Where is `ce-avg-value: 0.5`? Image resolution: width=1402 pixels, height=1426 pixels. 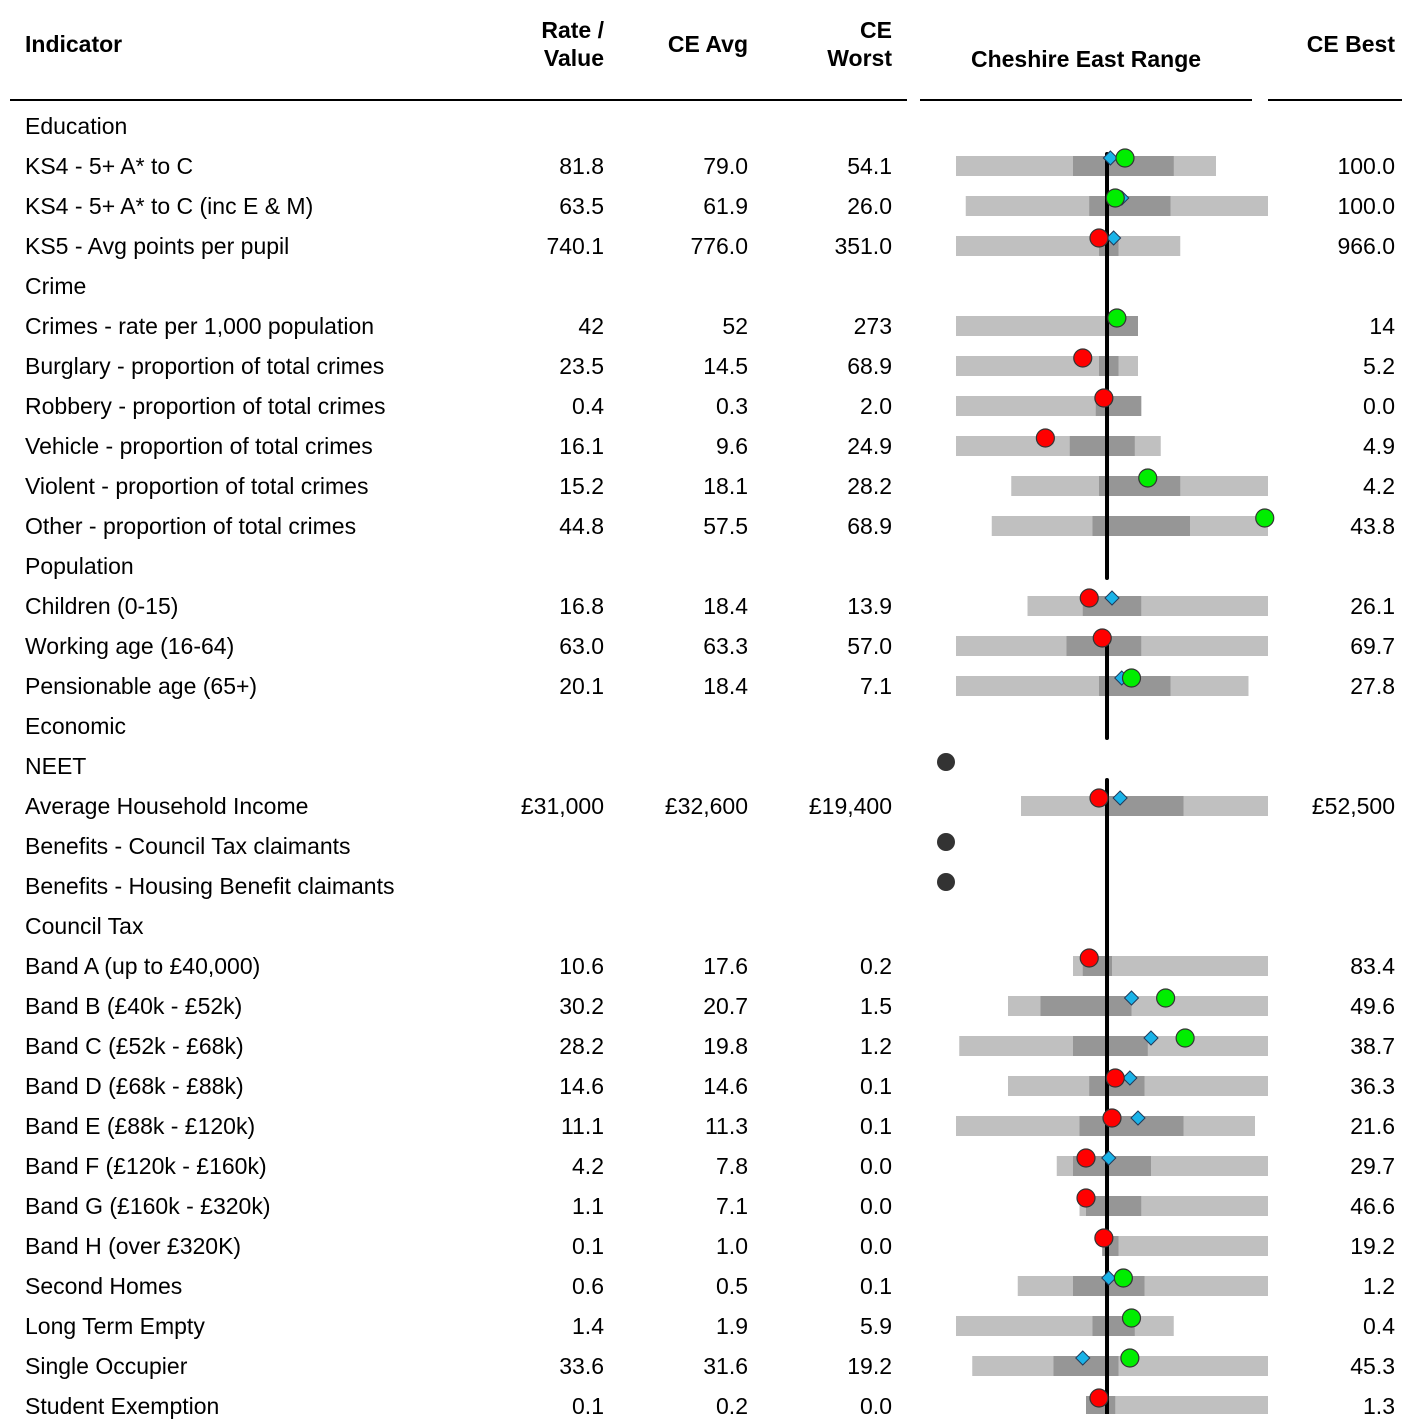 ce-avg-value: 0.5 is located at coordinates (732, 1286).